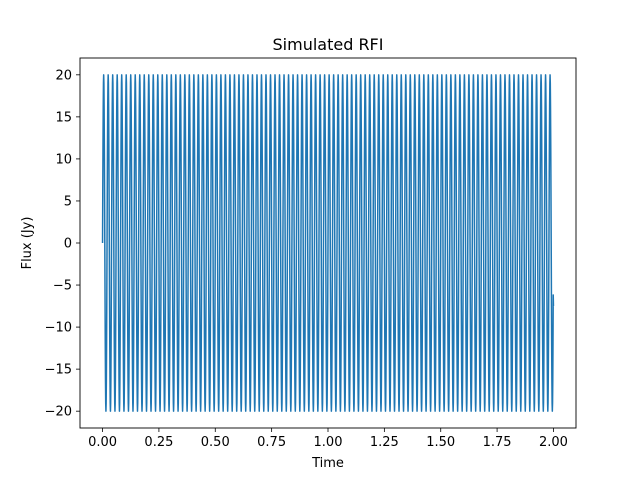 The image size is (640, 484). Describe the element at coordinates (27, 243) in the screenshot. I see `y-axis-label: Flux (Jy)` at that location.